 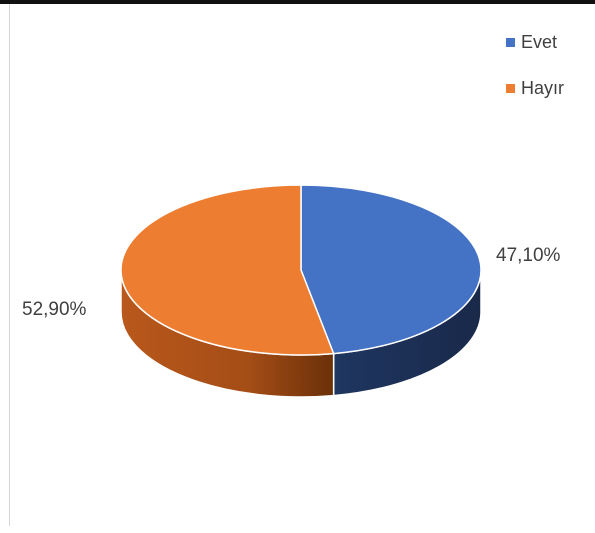 What do you see at coordinates (391, 269) in the screenshot?
I see `pie-slice-evet` at bounding box center [391, 269].